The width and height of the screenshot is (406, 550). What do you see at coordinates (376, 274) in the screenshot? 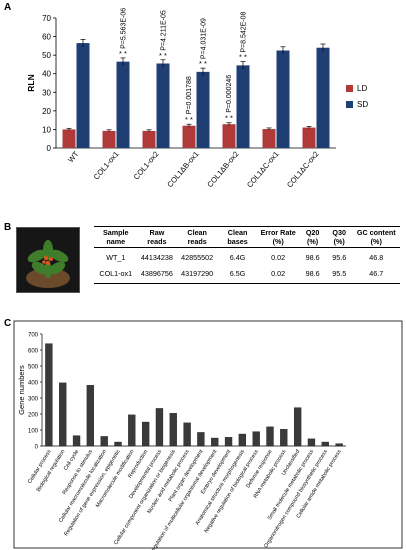
I see `table-cell: 46.7` at bounding box center [376, 274].